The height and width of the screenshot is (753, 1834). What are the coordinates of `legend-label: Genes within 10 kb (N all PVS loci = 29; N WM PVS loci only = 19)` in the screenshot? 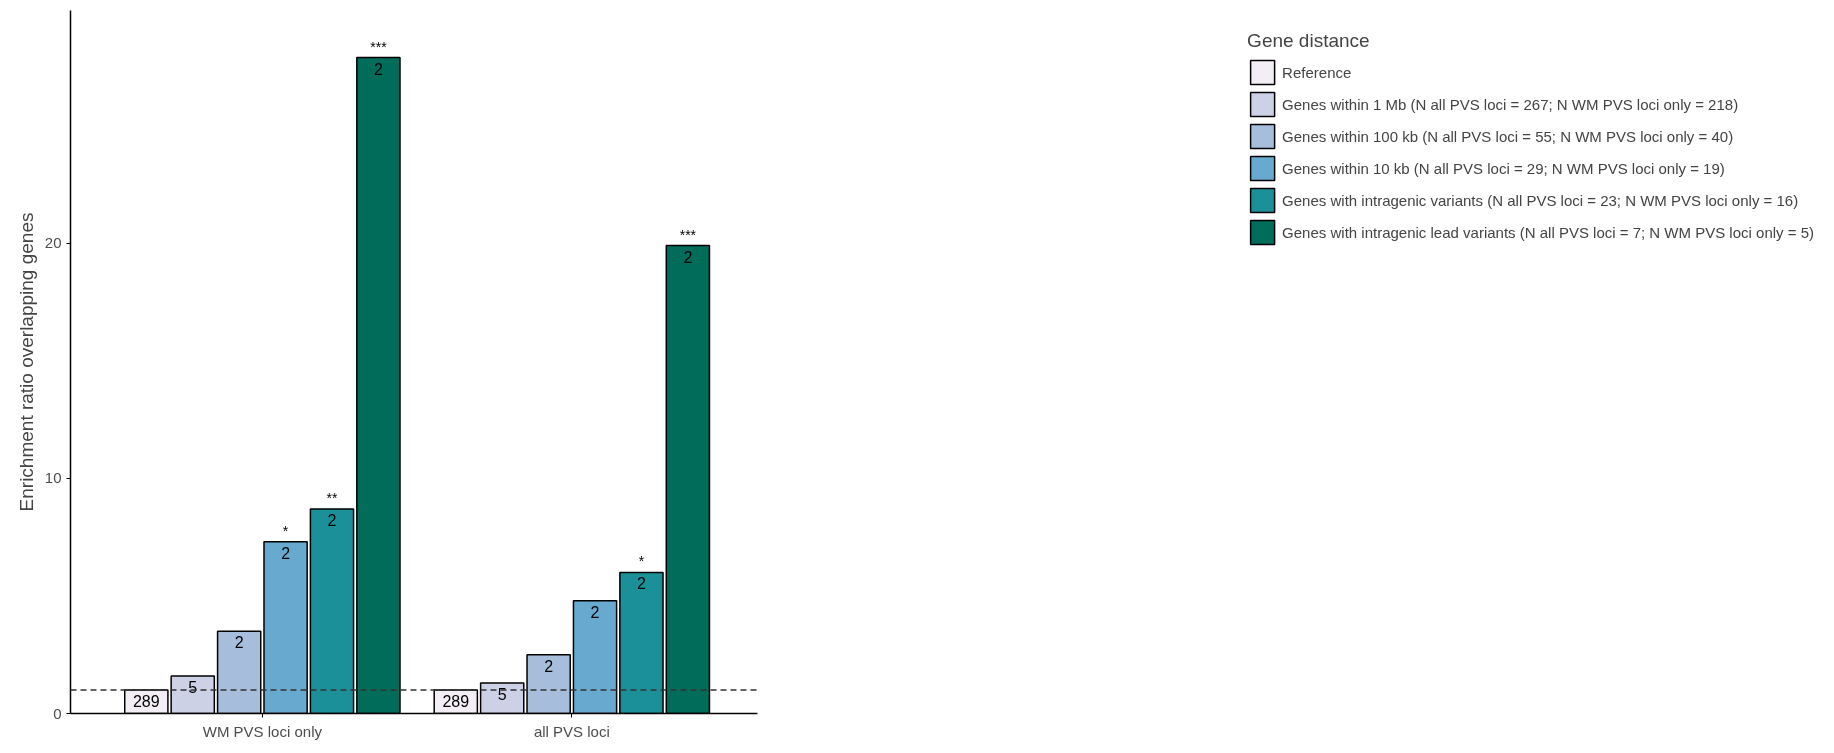 It's located at (1503, 168).